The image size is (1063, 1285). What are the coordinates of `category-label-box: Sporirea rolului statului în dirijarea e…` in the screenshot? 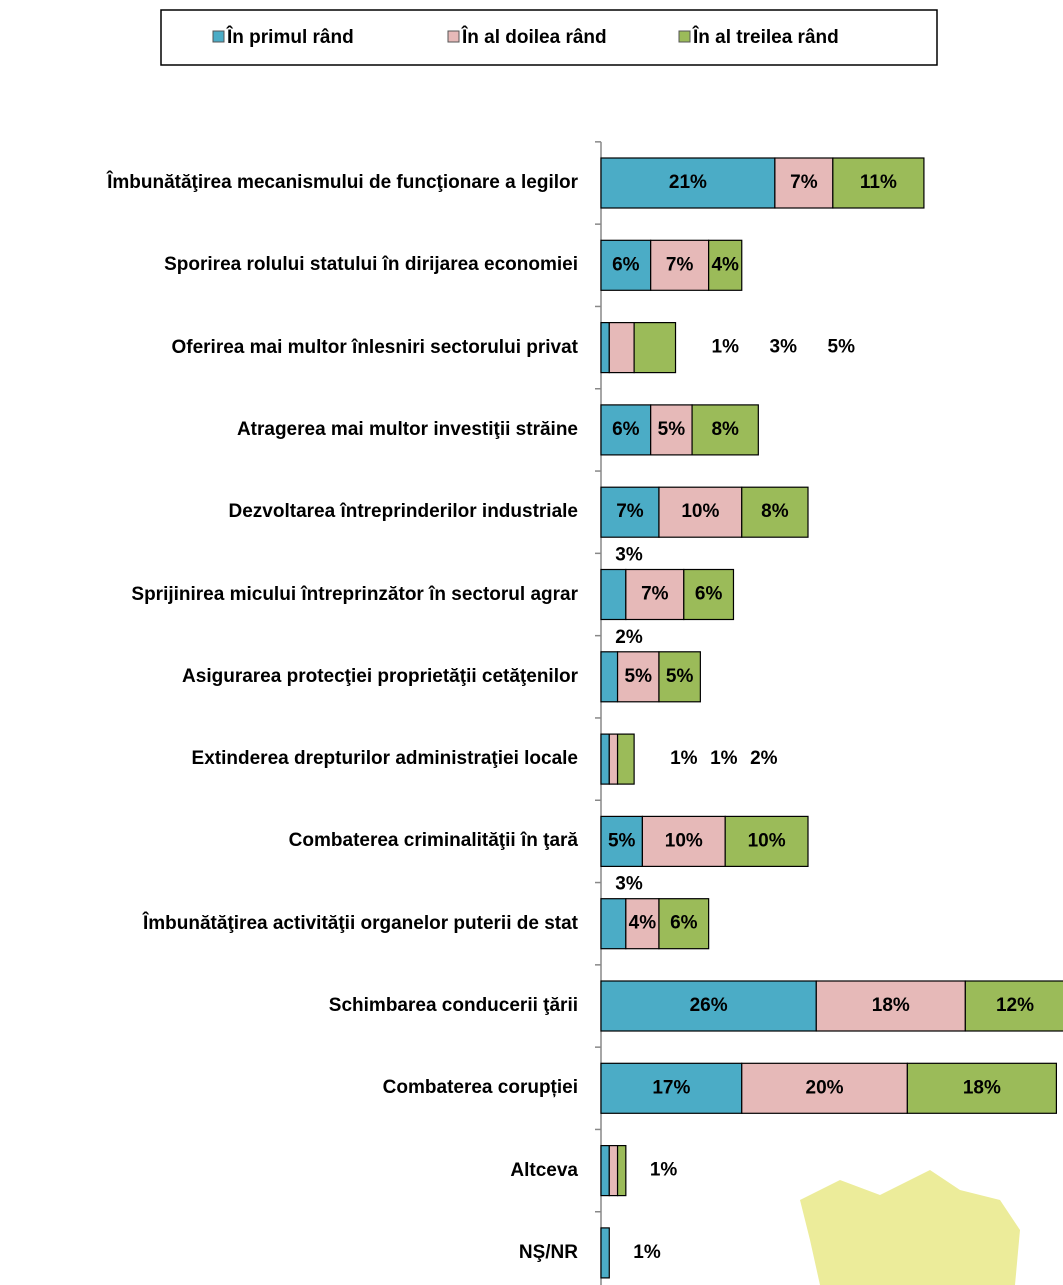 It's located at (289, 265).